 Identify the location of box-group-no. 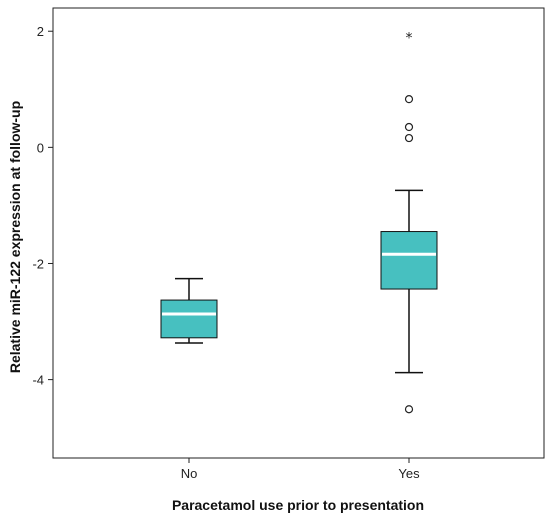
(189, 310).